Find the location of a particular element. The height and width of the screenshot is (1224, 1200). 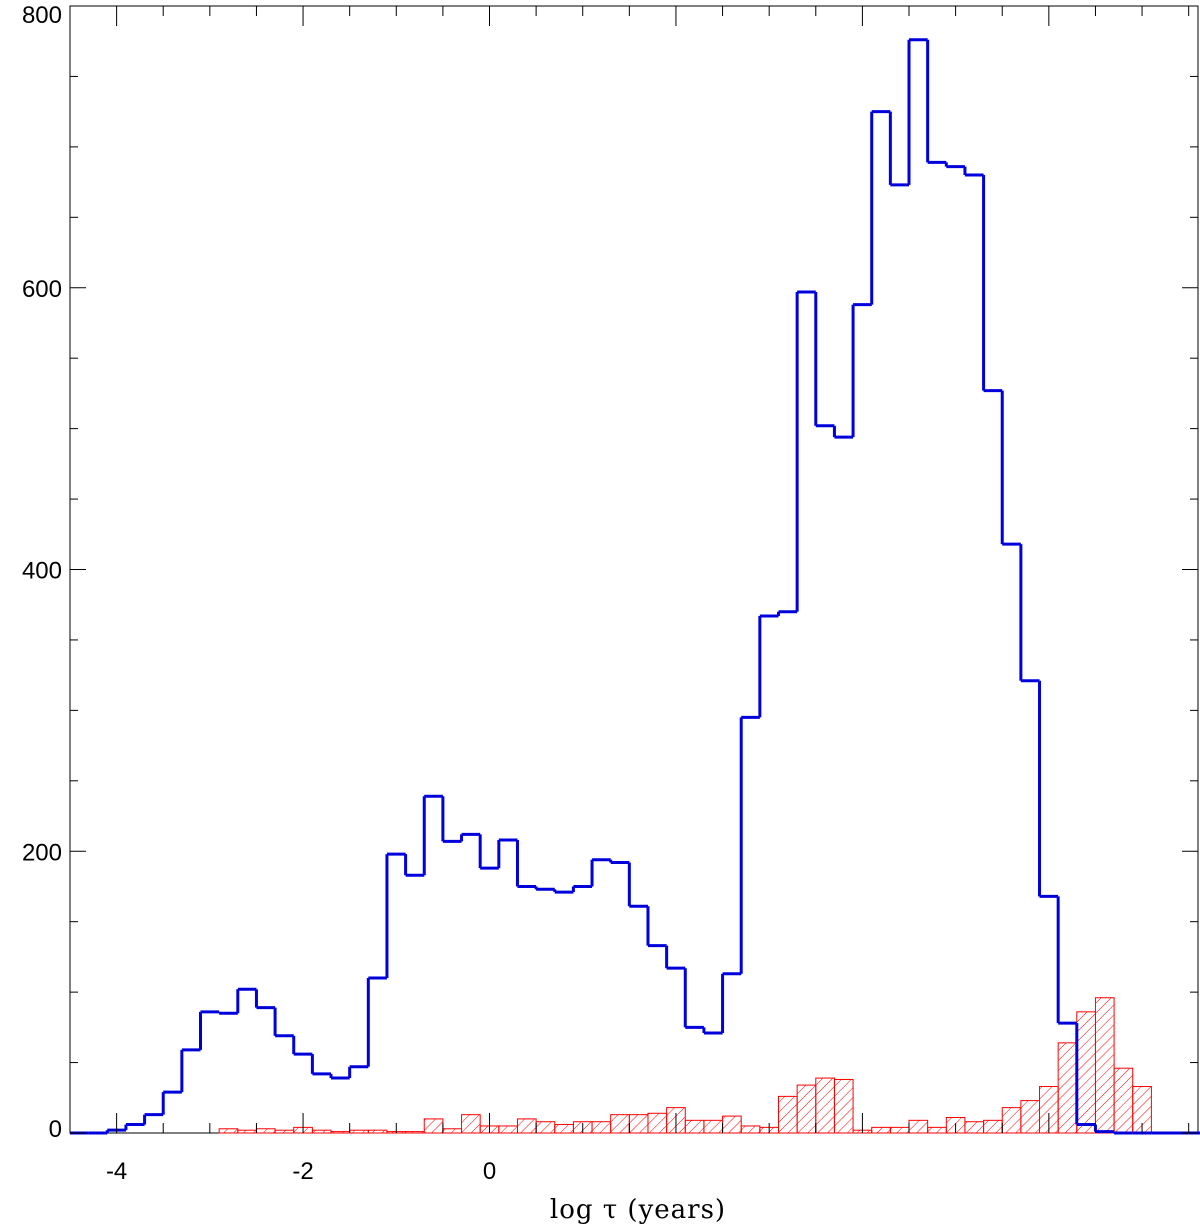

y-tick-label: 400 is located at coordinates (42, 571).